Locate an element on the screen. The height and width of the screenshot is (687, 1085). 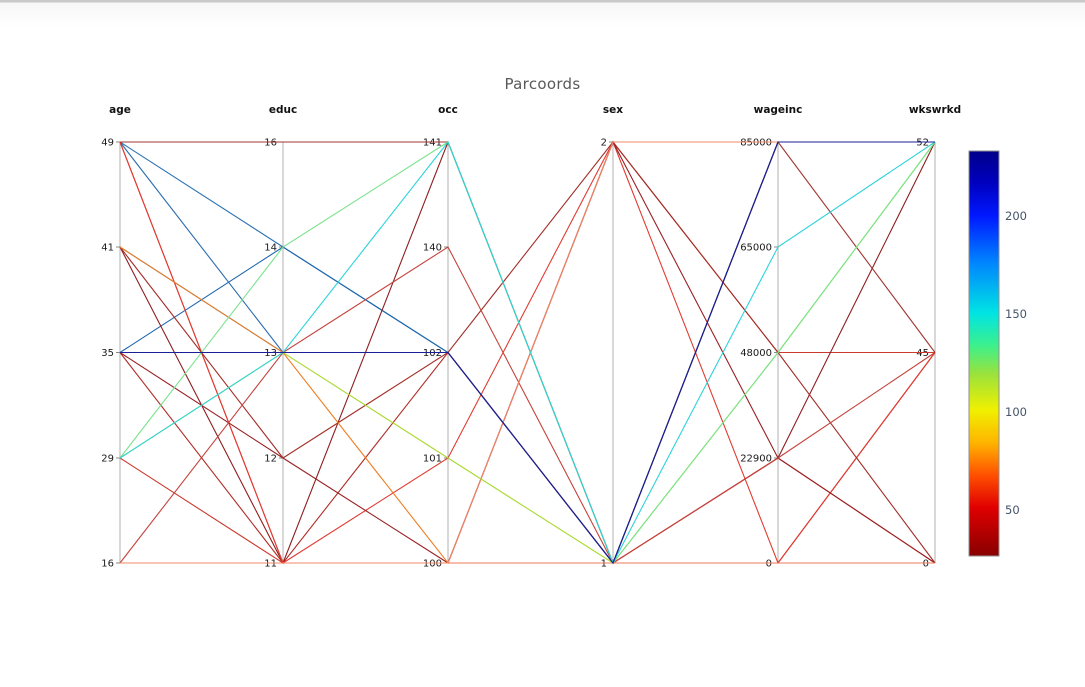
axis-label-sex: sex is located at coordinates (613, 110).